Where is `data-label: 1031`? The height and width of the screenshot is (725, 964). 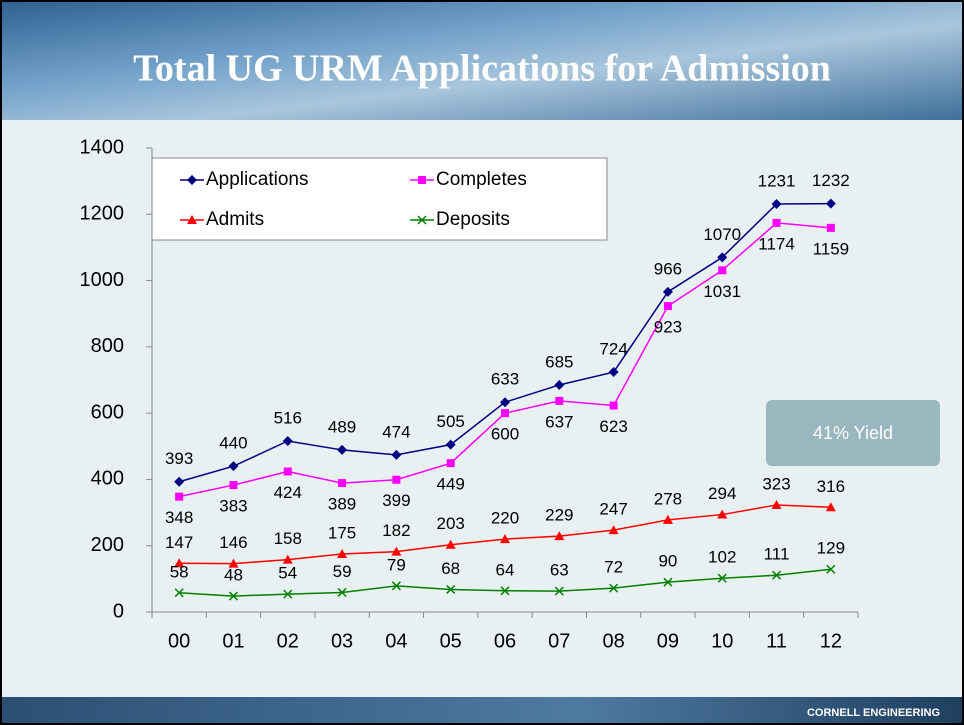 data-label: 1031 is located at coordinates (722, 291).